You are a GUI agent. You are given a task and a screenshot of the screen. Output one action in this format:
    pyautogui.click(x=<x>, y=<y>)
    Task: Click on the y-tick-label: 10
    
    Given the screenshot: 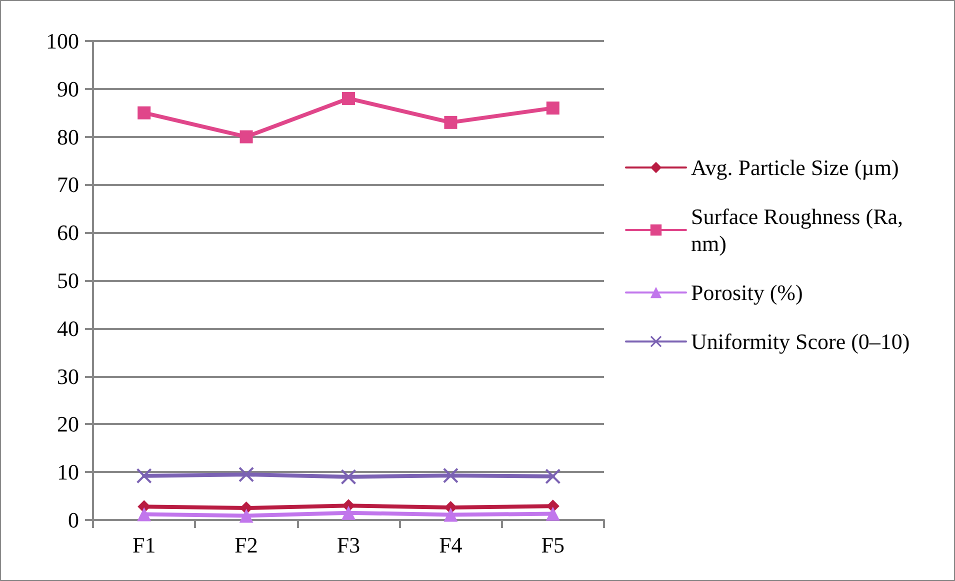 What is the action you would take?
    pyautogui.click(x=68, y=472)
    